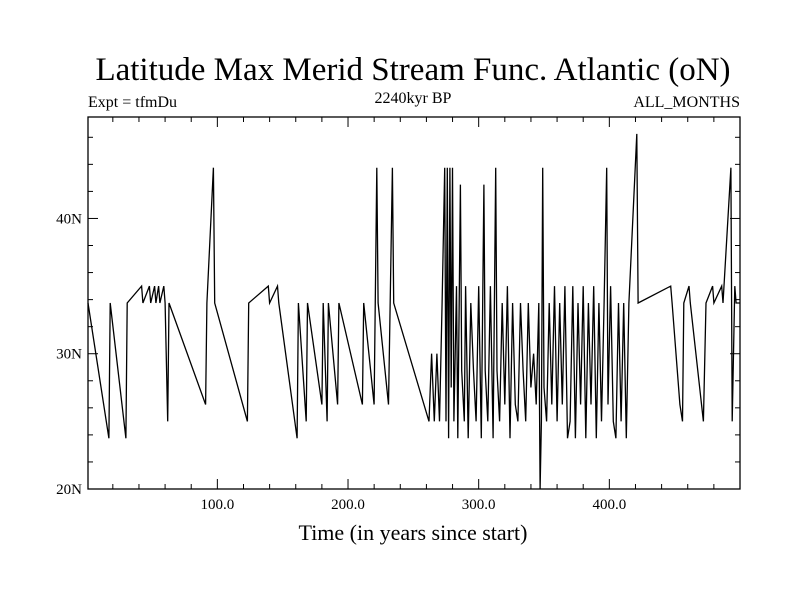  I want to click on y-tick-label: 40N, so click(69, 219).